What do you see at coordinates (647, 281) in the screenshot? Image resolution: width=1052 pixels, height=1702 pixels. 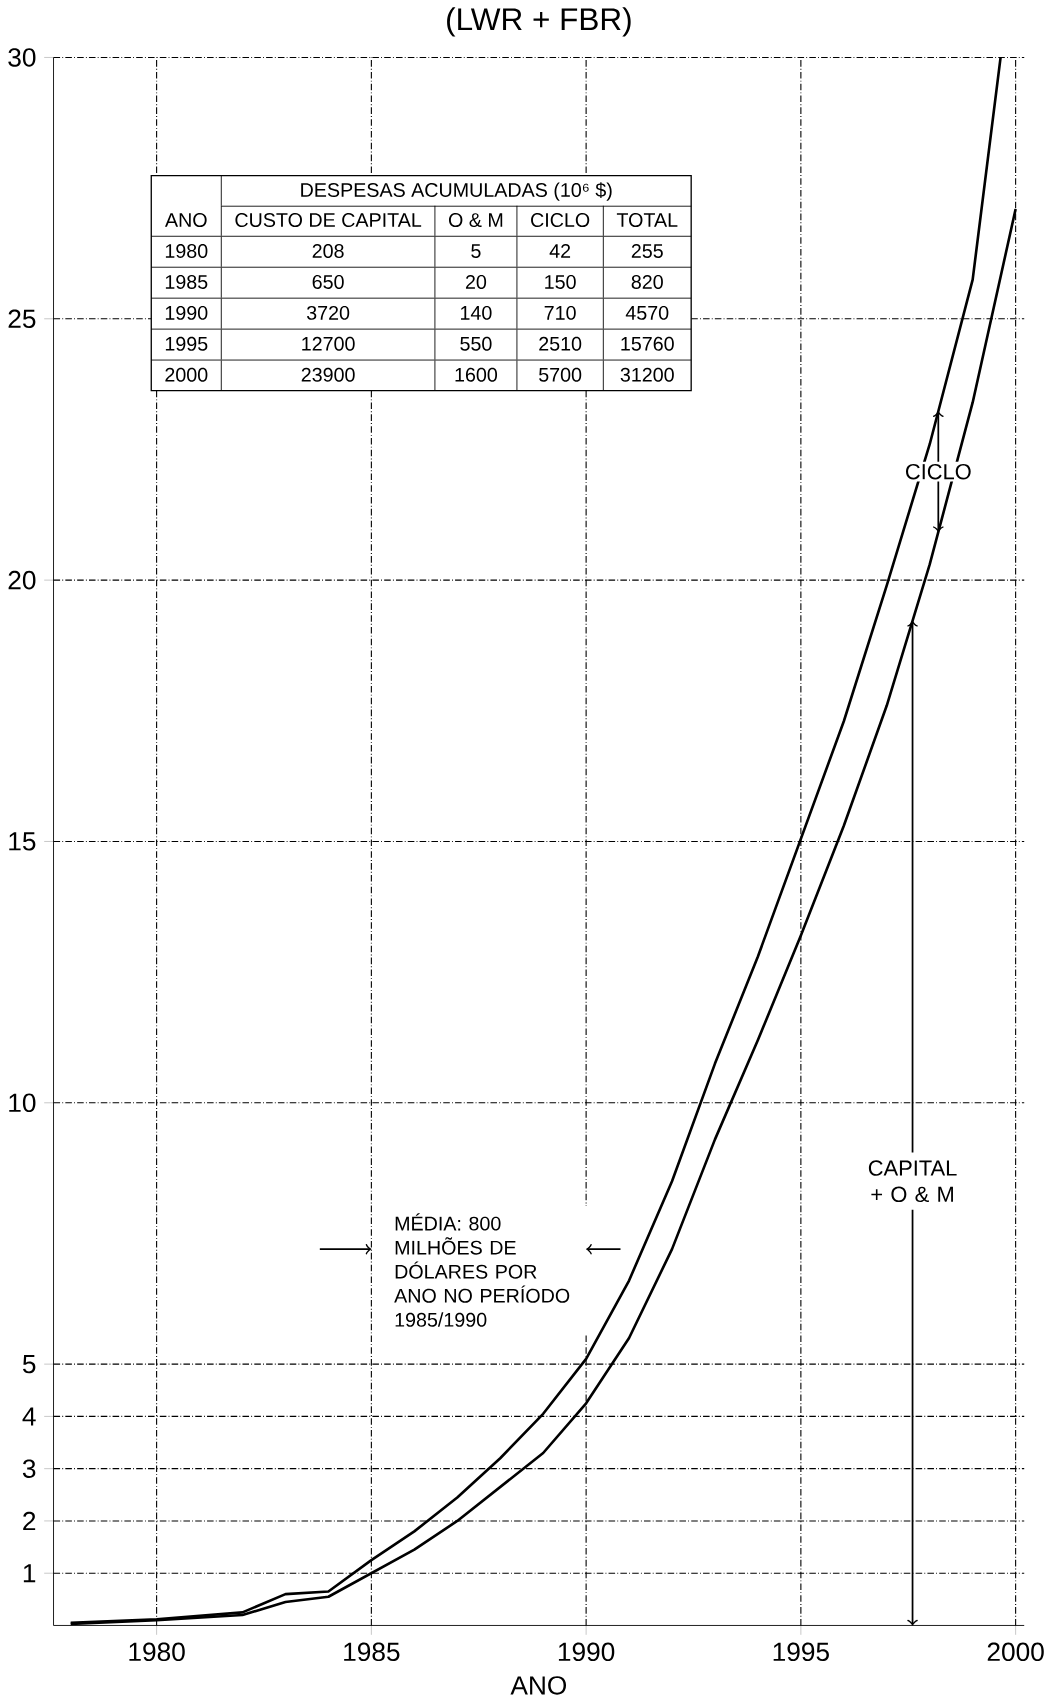 I see `annotation: 820` at bounding box center [647, 281].